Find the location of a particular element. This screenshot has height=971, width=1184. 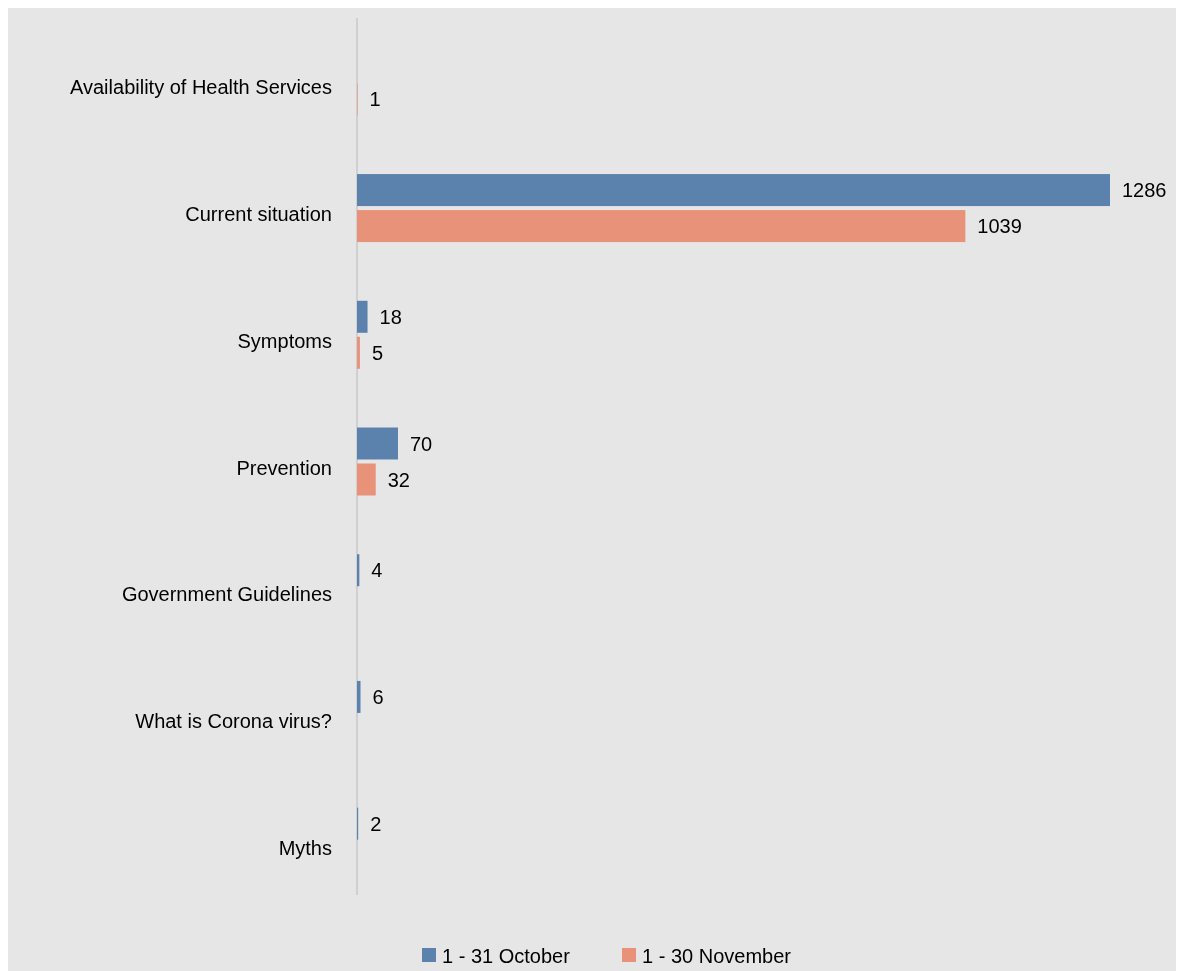

data-label: 4 is located at coordinates (377, 570).